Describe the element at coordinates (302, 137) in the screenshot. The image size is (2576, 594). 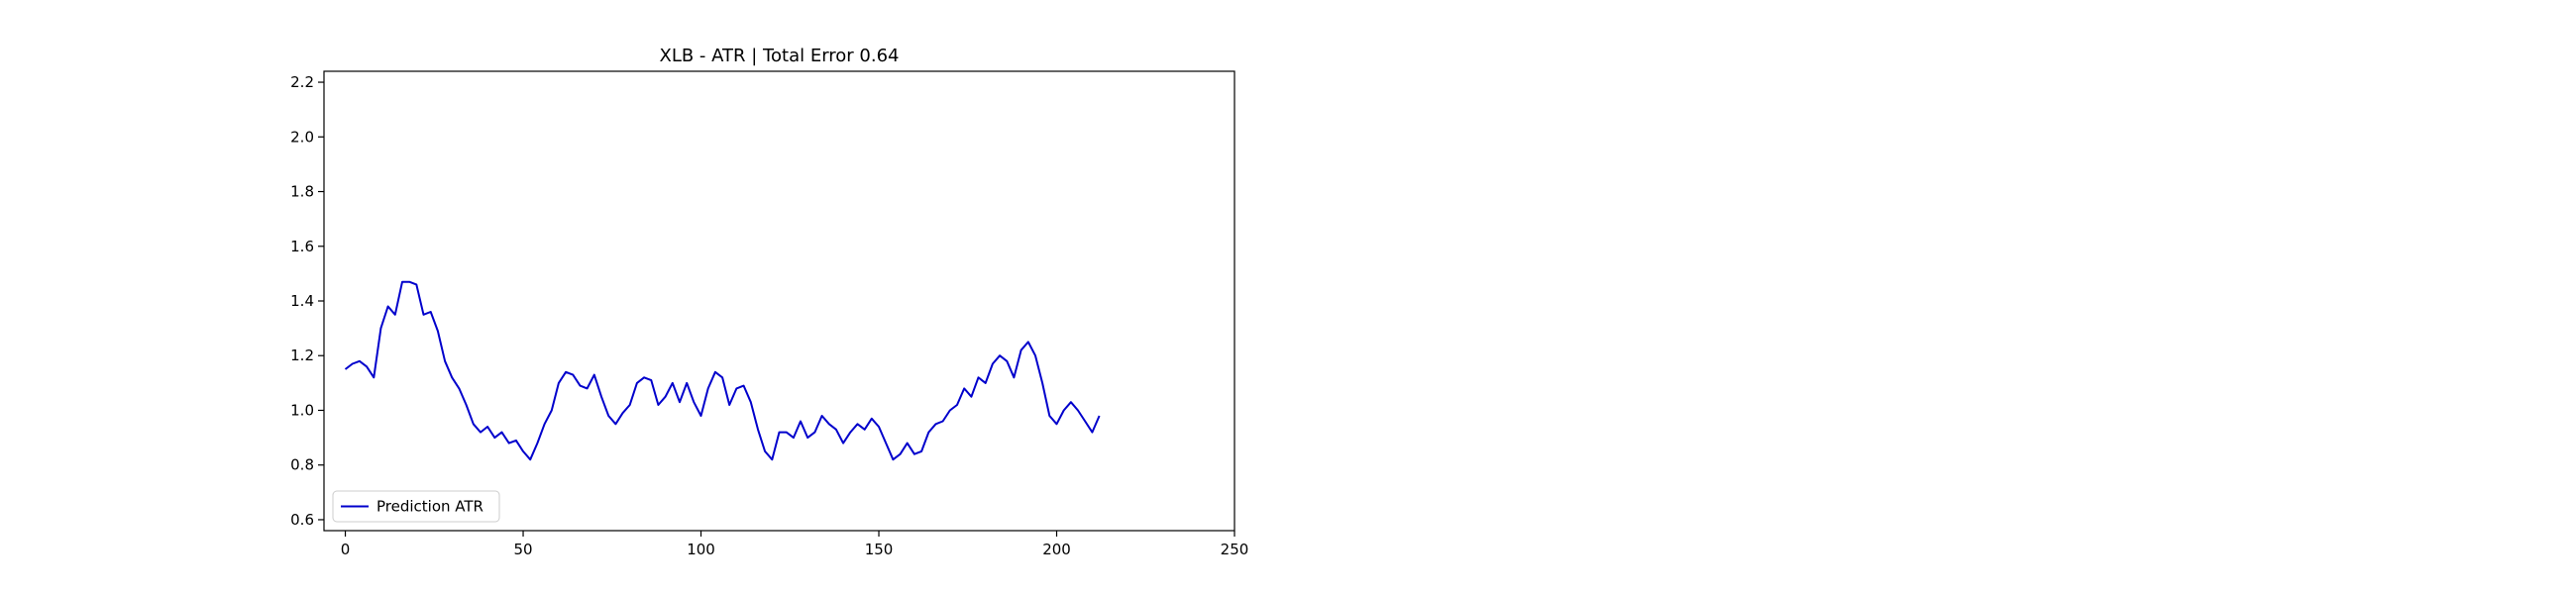
I see `y-tick-label: 2.0` at that location.